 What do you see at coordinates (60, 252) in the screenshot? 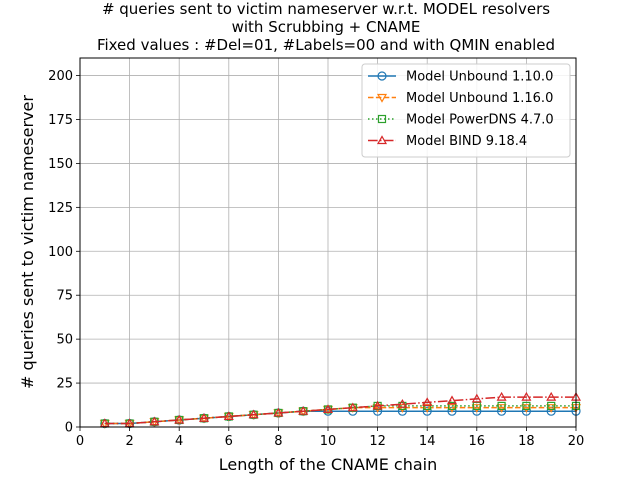
I see `y-tick-label-4: 100` at bounding box center [60, 252].